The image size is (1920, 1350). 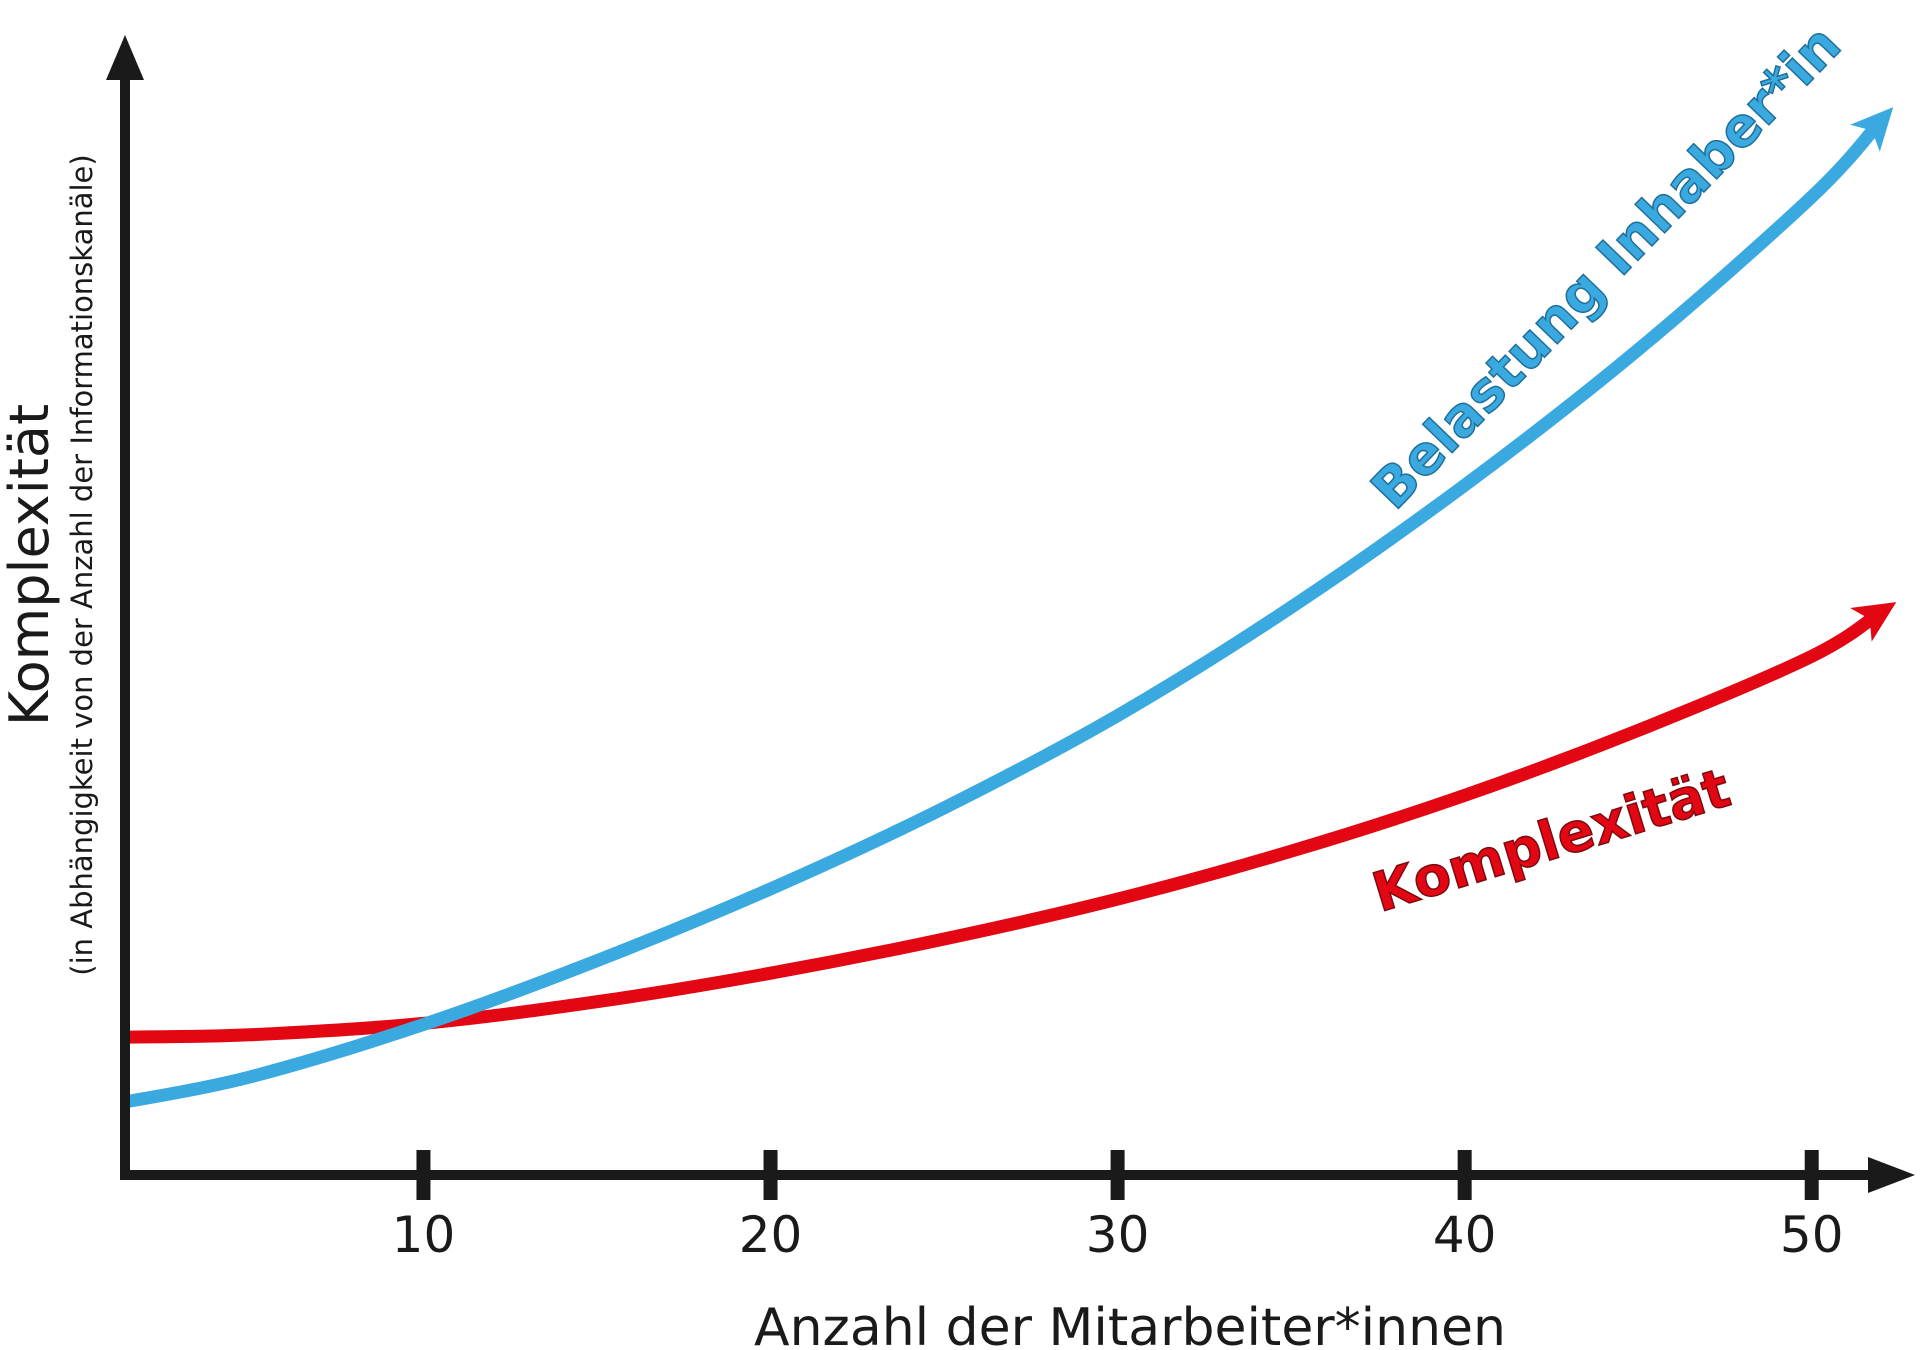 I want to click on x-ticks: 10 20 30 40 50, so click(x=1118, y=1207).